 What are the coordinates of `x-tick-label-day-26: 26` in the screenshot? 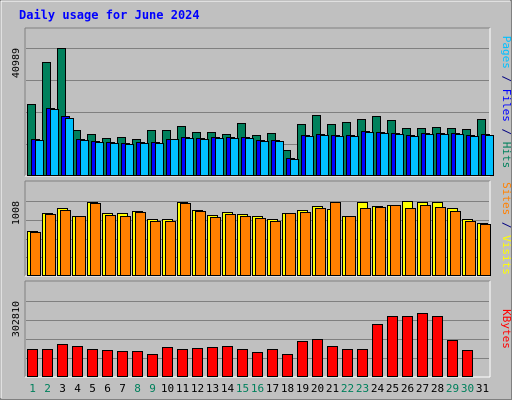 It's located at (407, 388).